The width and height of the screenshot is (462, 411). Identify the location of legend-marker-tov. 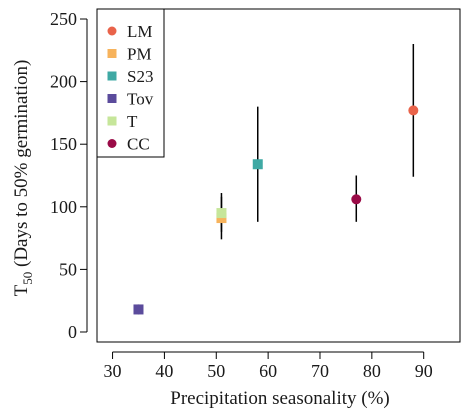
(112, 98).